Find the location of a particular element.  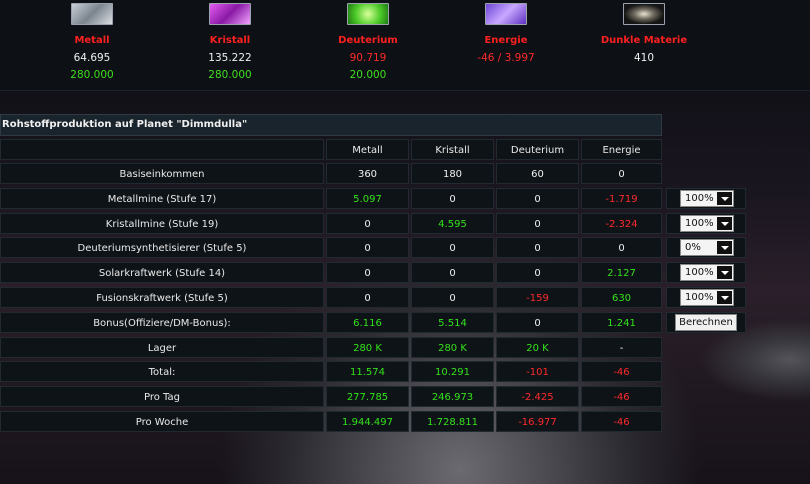

table-cell: 1.241 is located at coordinates (621, 322).